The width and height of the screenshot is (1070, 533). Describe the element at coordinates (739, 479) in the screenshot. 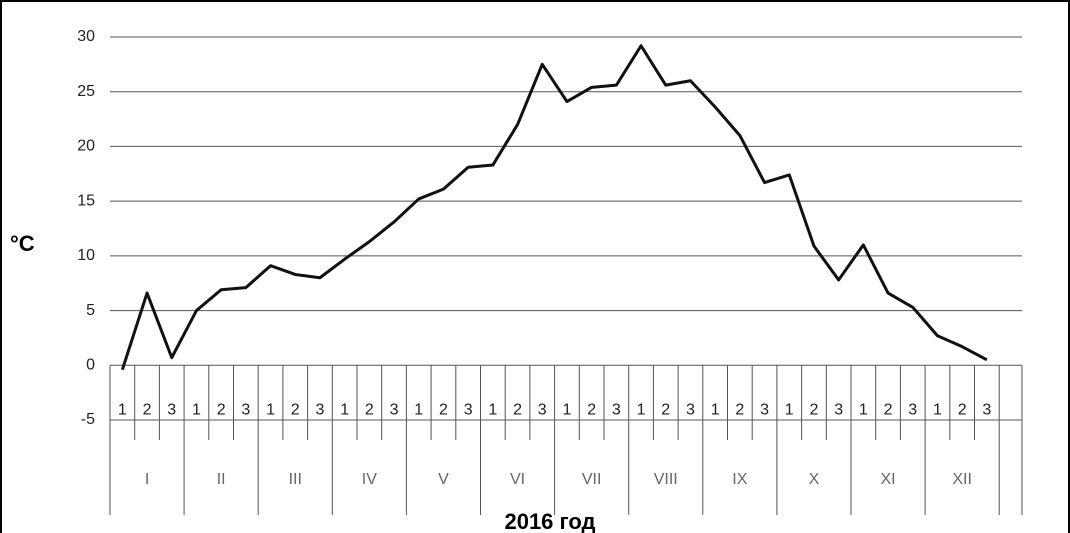

I see `group-label: IX` at that location.